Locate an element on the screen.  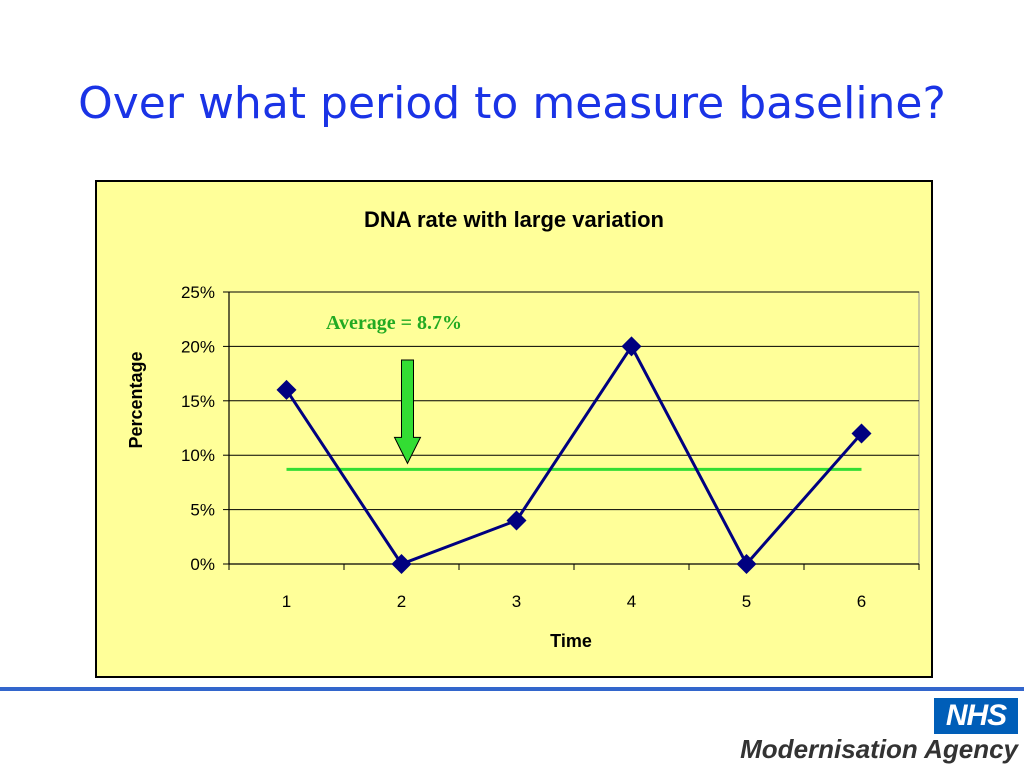
slide-title: Over what period to measure baseline? is located at coordinates (512, 103).